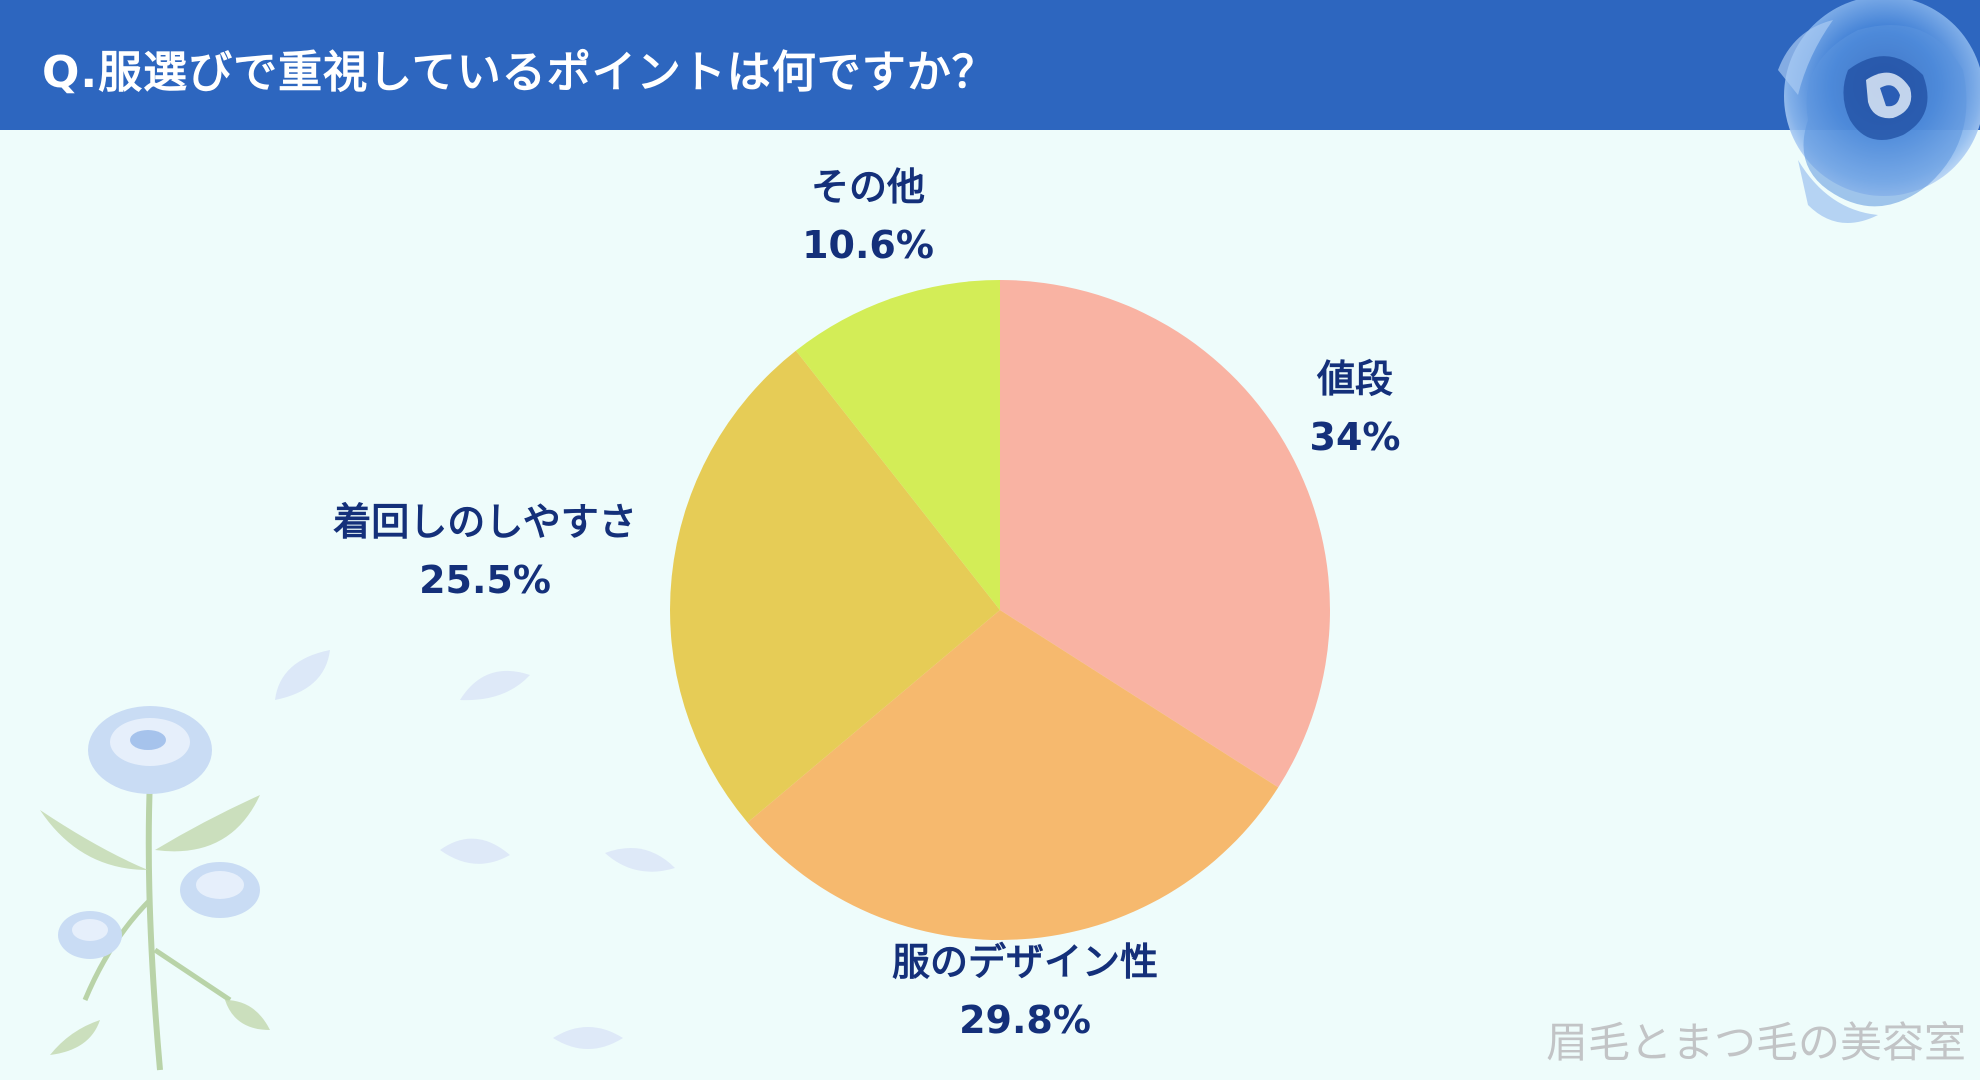  Describe the element at coordinates (485, 522) in the screenshot. I see `slice-label-3: 着回しのしやすさ` at that location.